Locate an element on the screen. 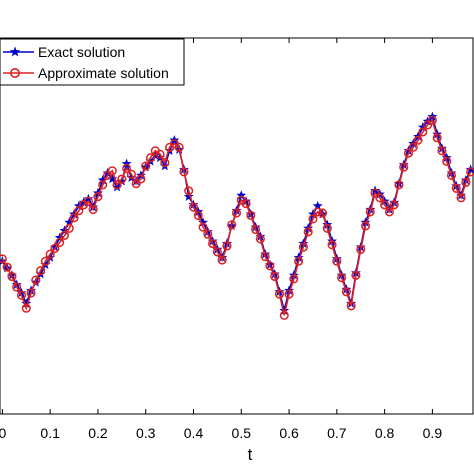  legend-box is located at coordinates (92, 62).